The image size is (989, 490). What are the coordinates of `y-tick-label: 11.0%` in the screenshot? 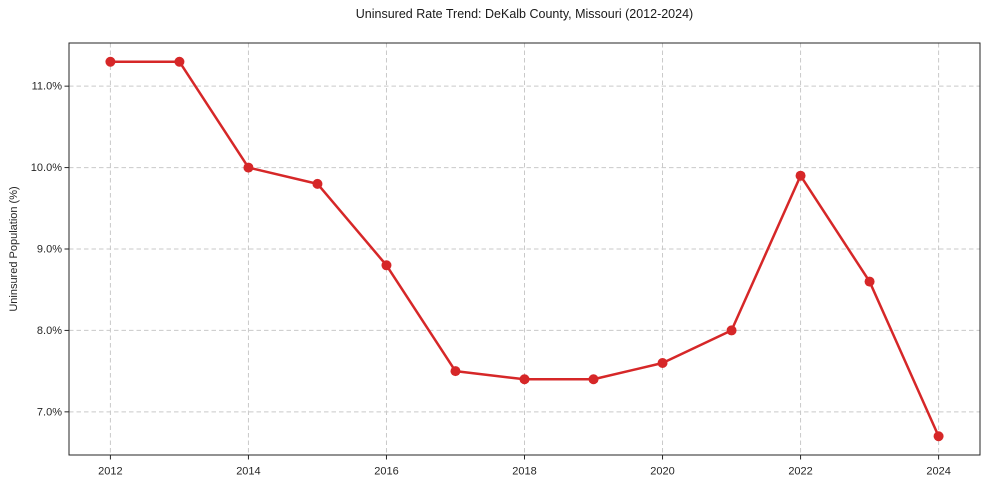 It's located at (47, 87).